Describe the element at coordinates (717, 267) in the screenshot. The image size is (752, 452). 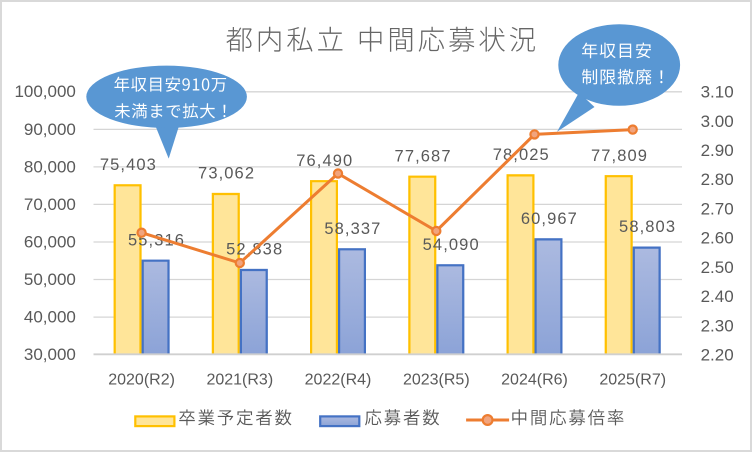
I see `svg-text: 2.50` at that location.